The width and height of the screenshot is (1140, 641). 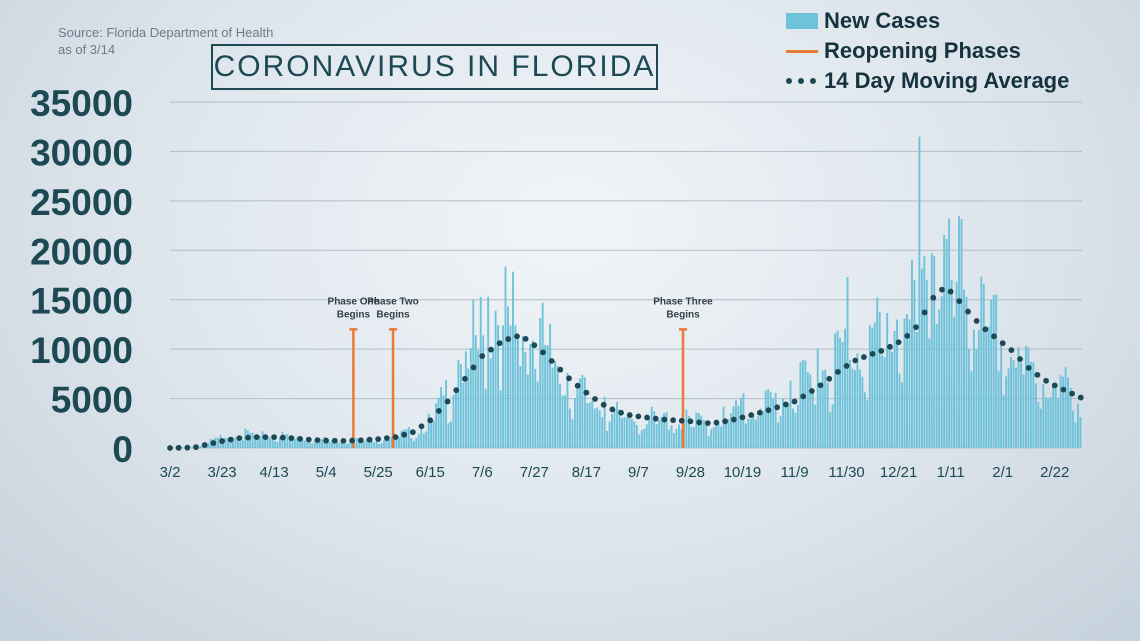 What do you see at coordinates (927, 81) in the screenshot?
I see `legend-item-moving-average: 14 Day Moving Average` at bounding box center [927, 81].